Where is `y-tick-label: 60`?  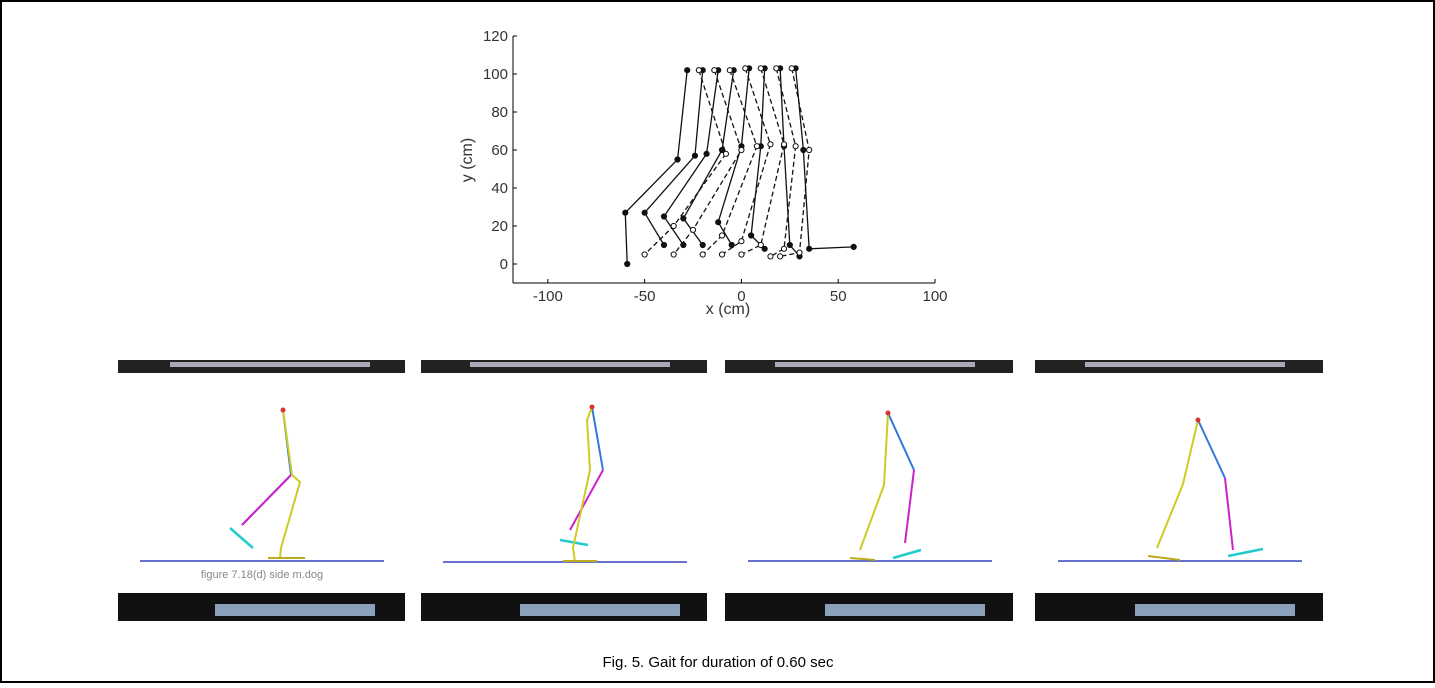
y-tick-label: 60 is located at coordinates (499, 150).